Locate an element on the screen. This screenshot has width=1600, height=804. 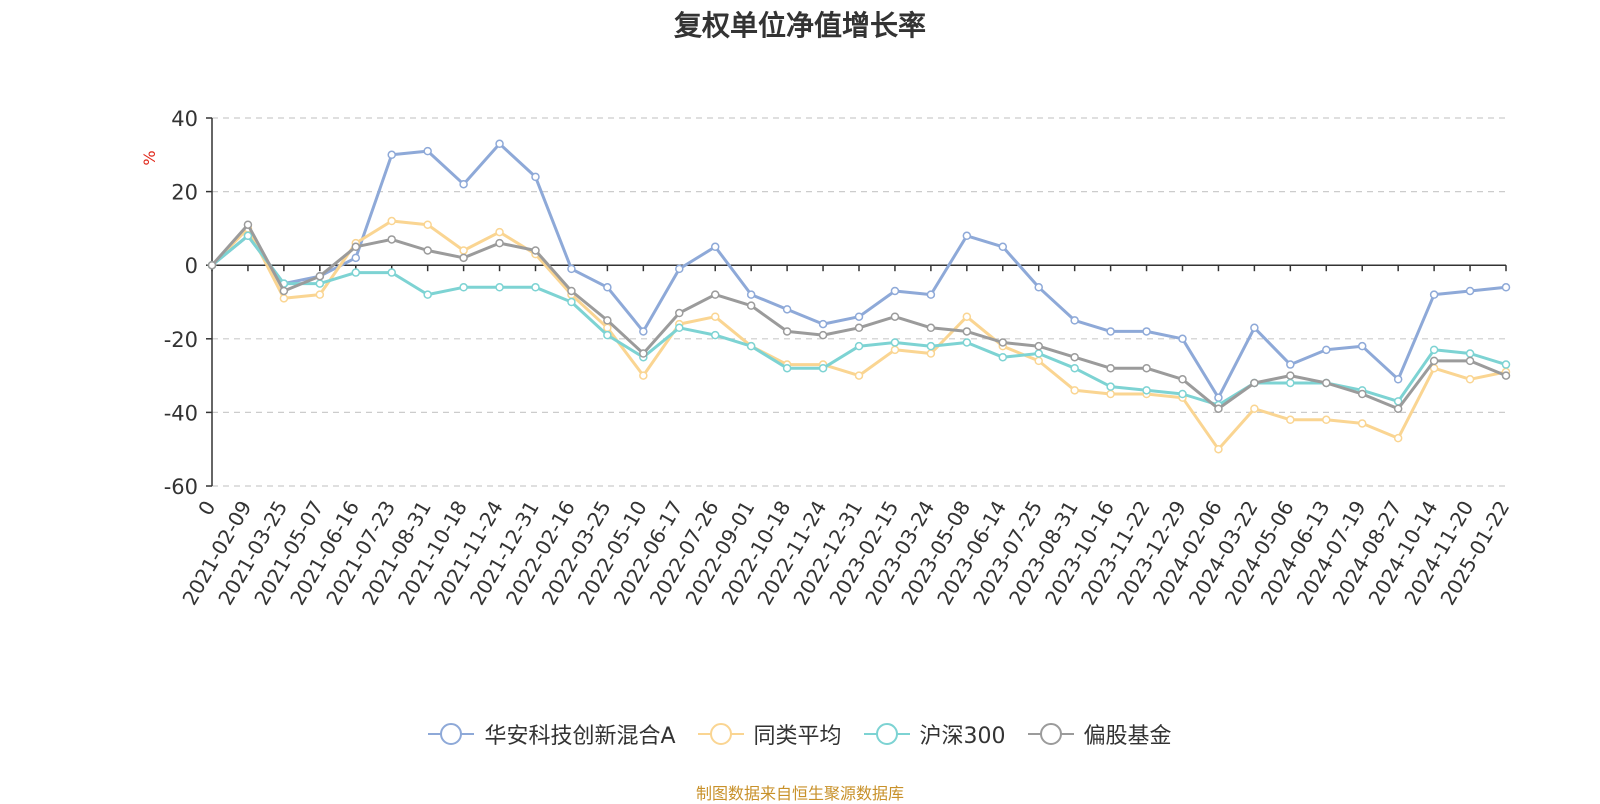
legend-item: 同类平均 is located at coordinates (769, 734).